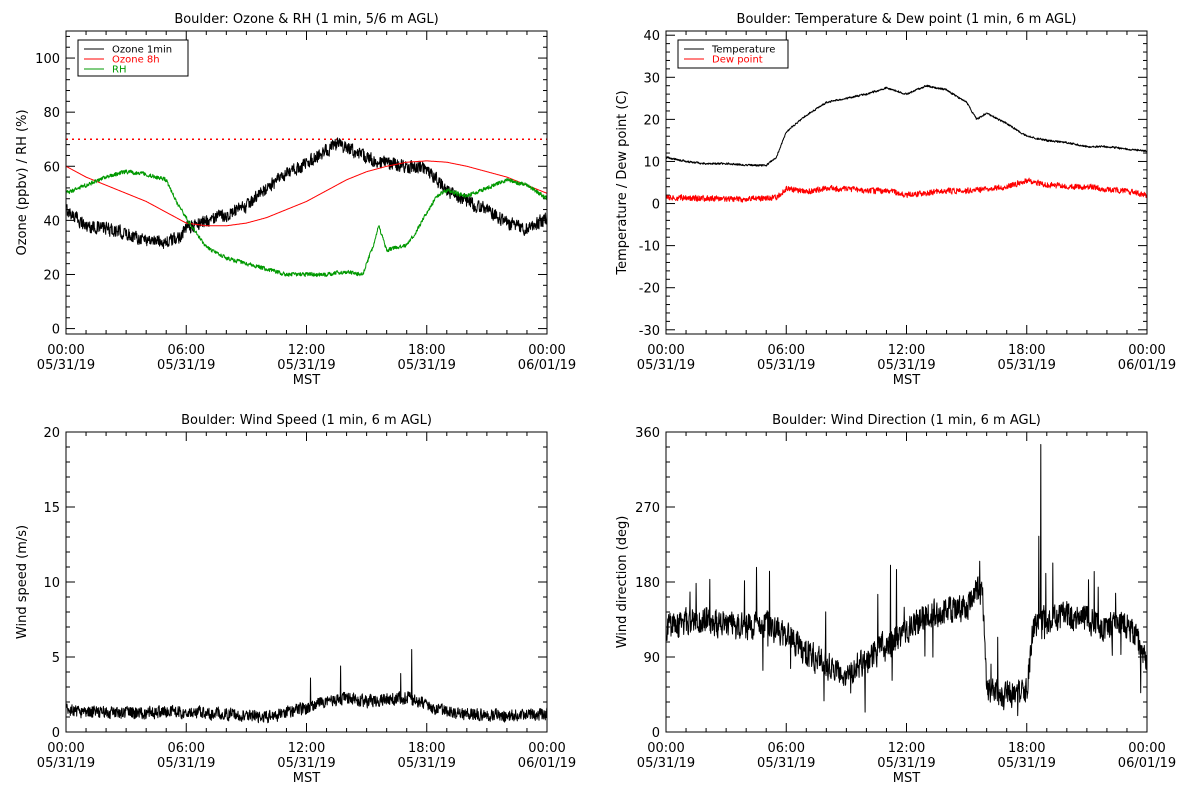 The width and height of the screenshot is (1200, 800). I want to click on y-axis-label: Wind speed (m/s), so click(22, 582).